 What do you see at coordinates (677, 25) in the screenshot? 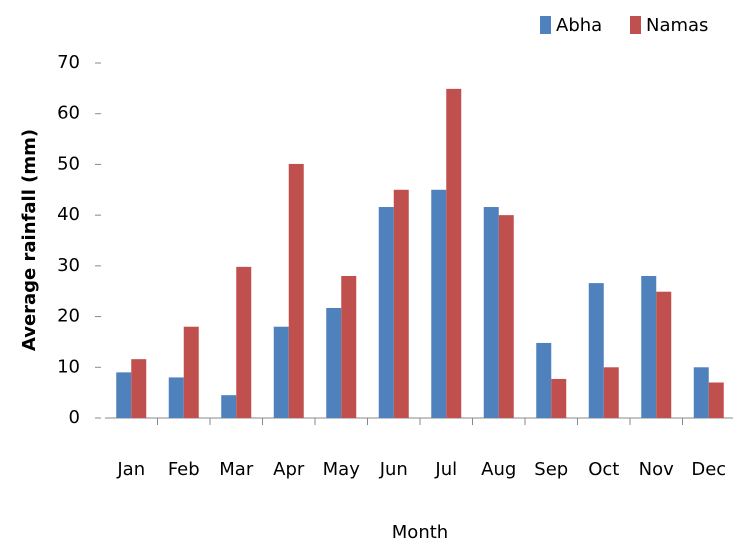
I see `legend-label: Namas` at bounding box center [677, 25].